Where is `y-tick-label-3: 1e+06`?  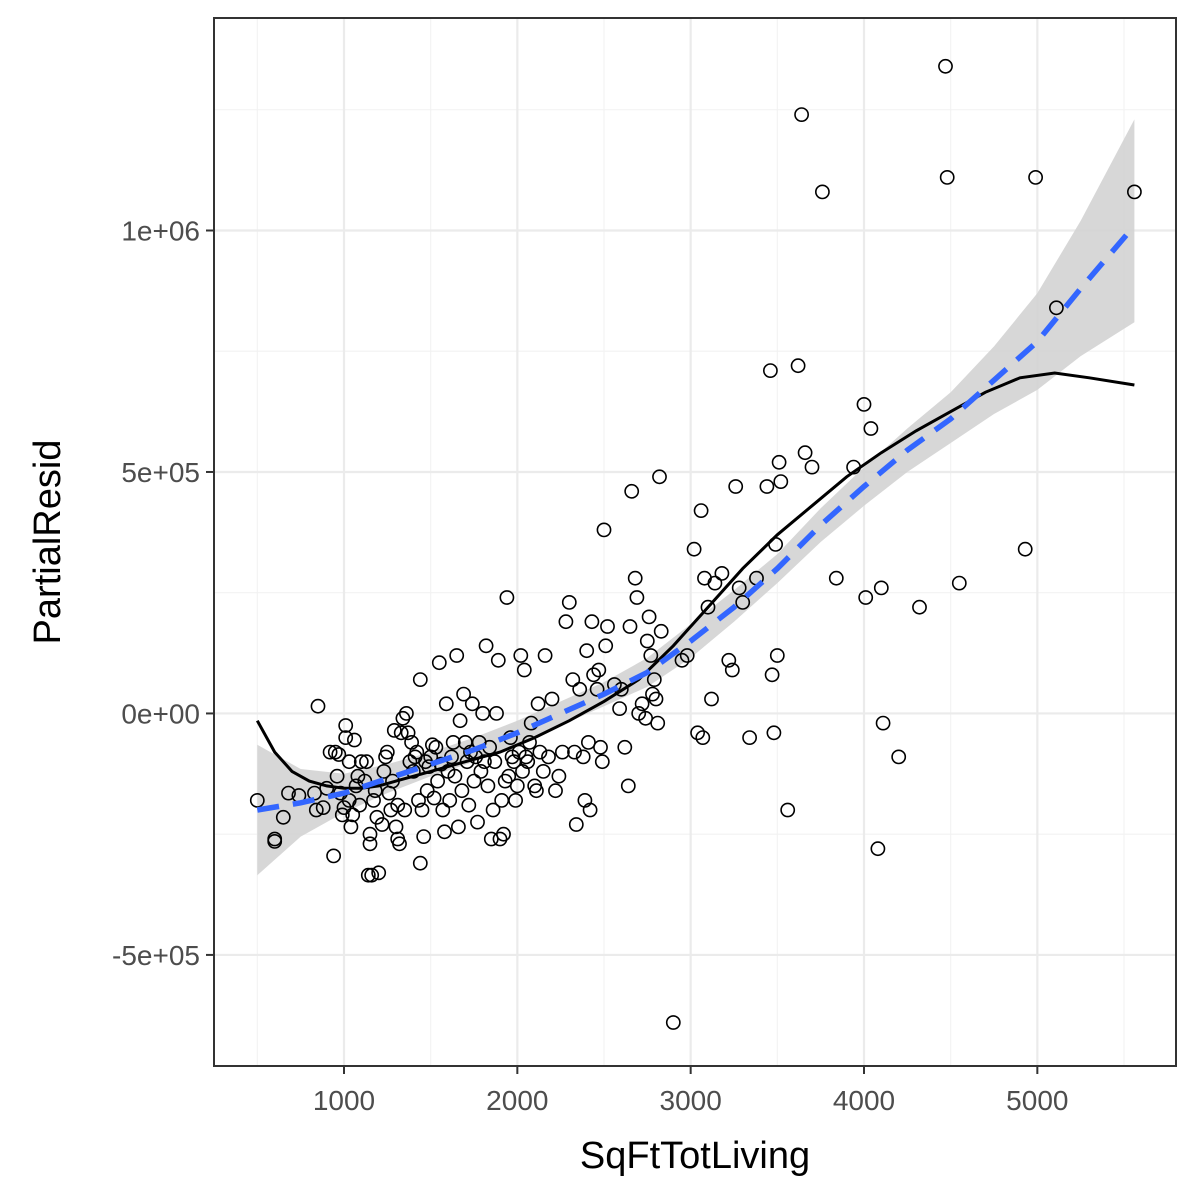 y-tick-label-3: 1e+06 is located at coordinates (160, 230).